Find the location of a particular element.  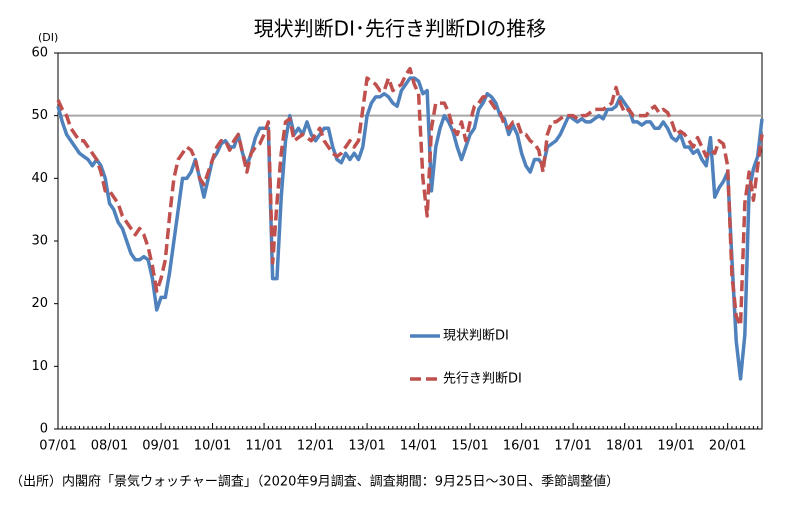

y-tick-label: 40 is located at coordinates (39, 178).